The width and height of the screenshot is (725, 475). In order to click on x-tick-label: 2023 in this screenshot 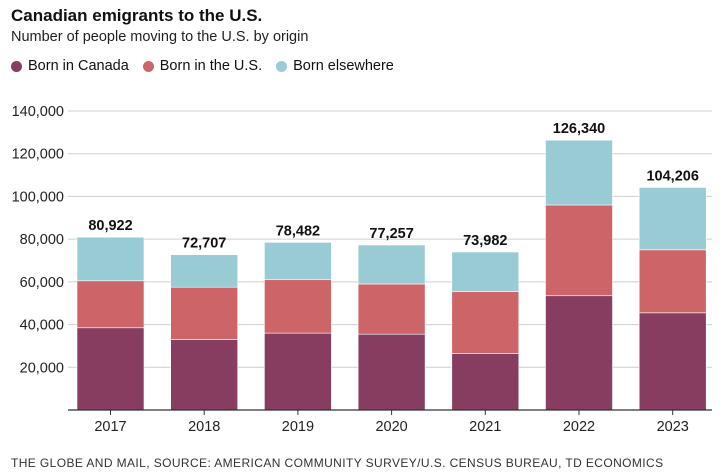, I will do `click(673, 427)`.